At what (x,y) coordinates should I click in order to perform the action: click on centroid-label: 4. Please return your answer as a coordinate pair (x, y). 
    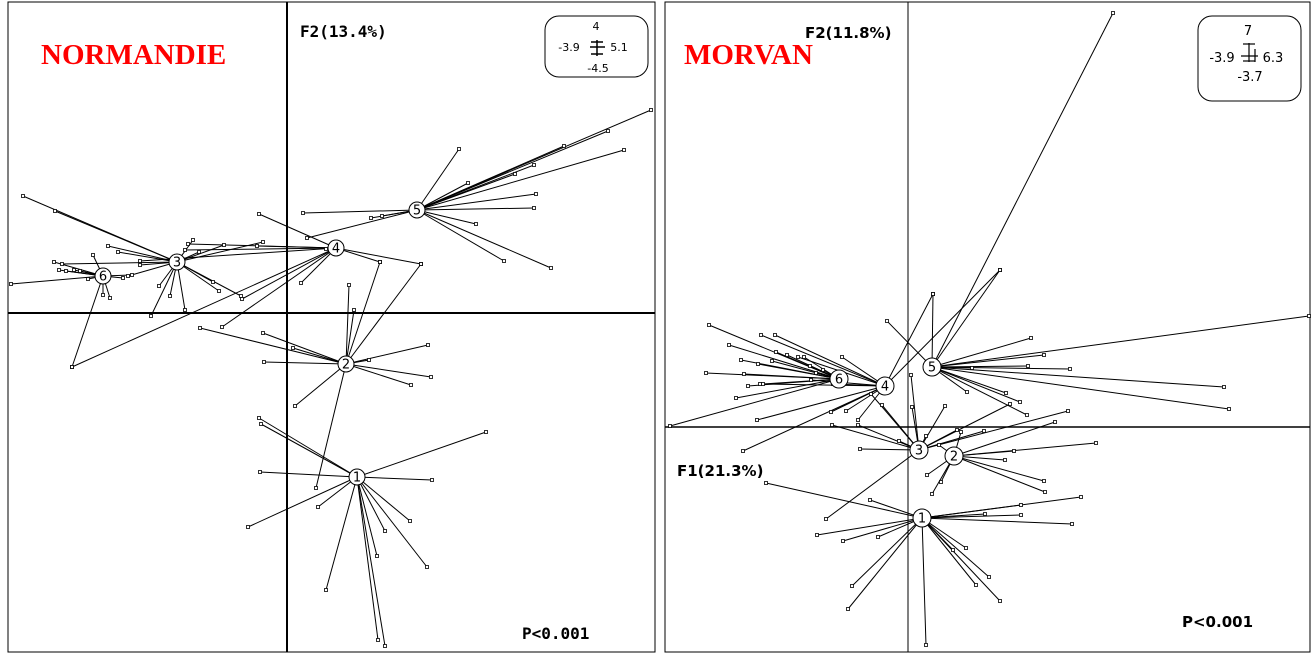
    Looking at the image, I should click on (336, 249).